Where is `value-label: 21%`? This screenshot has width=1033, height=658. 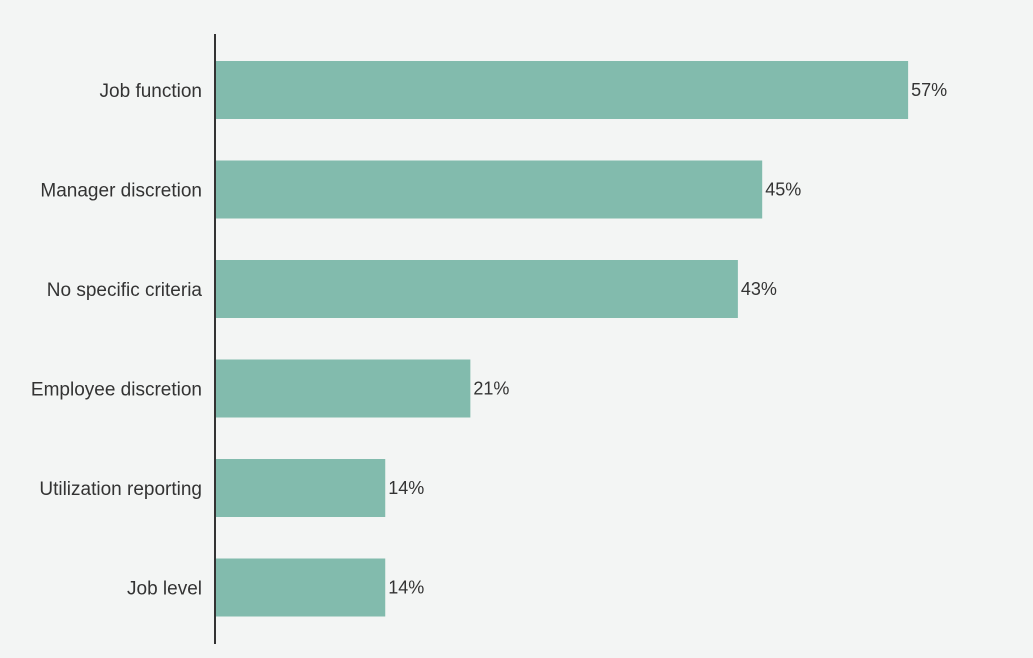
value-label: 21% is located at coordinates (491, 389).